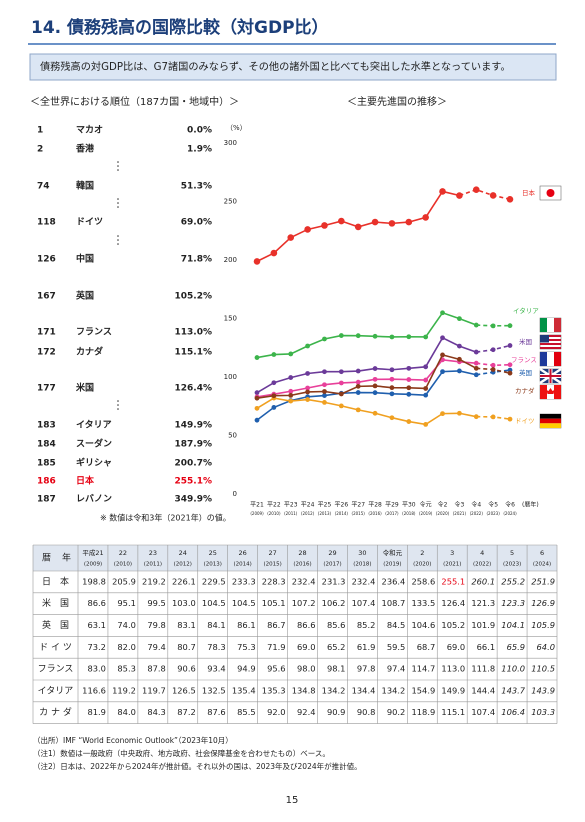  What do you see at coordinates (216, 625) in the screenshot?
I see `cell: 84.1` at bounding box center [216, 625].